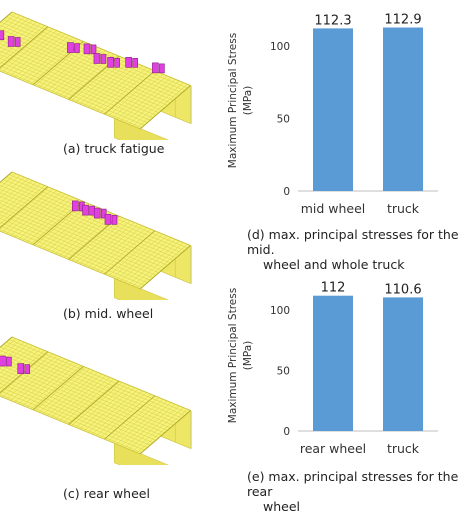 This screenshot has width=463, height=514. I want to click on chart-d-ytick-0: 0, so click(286, 192).